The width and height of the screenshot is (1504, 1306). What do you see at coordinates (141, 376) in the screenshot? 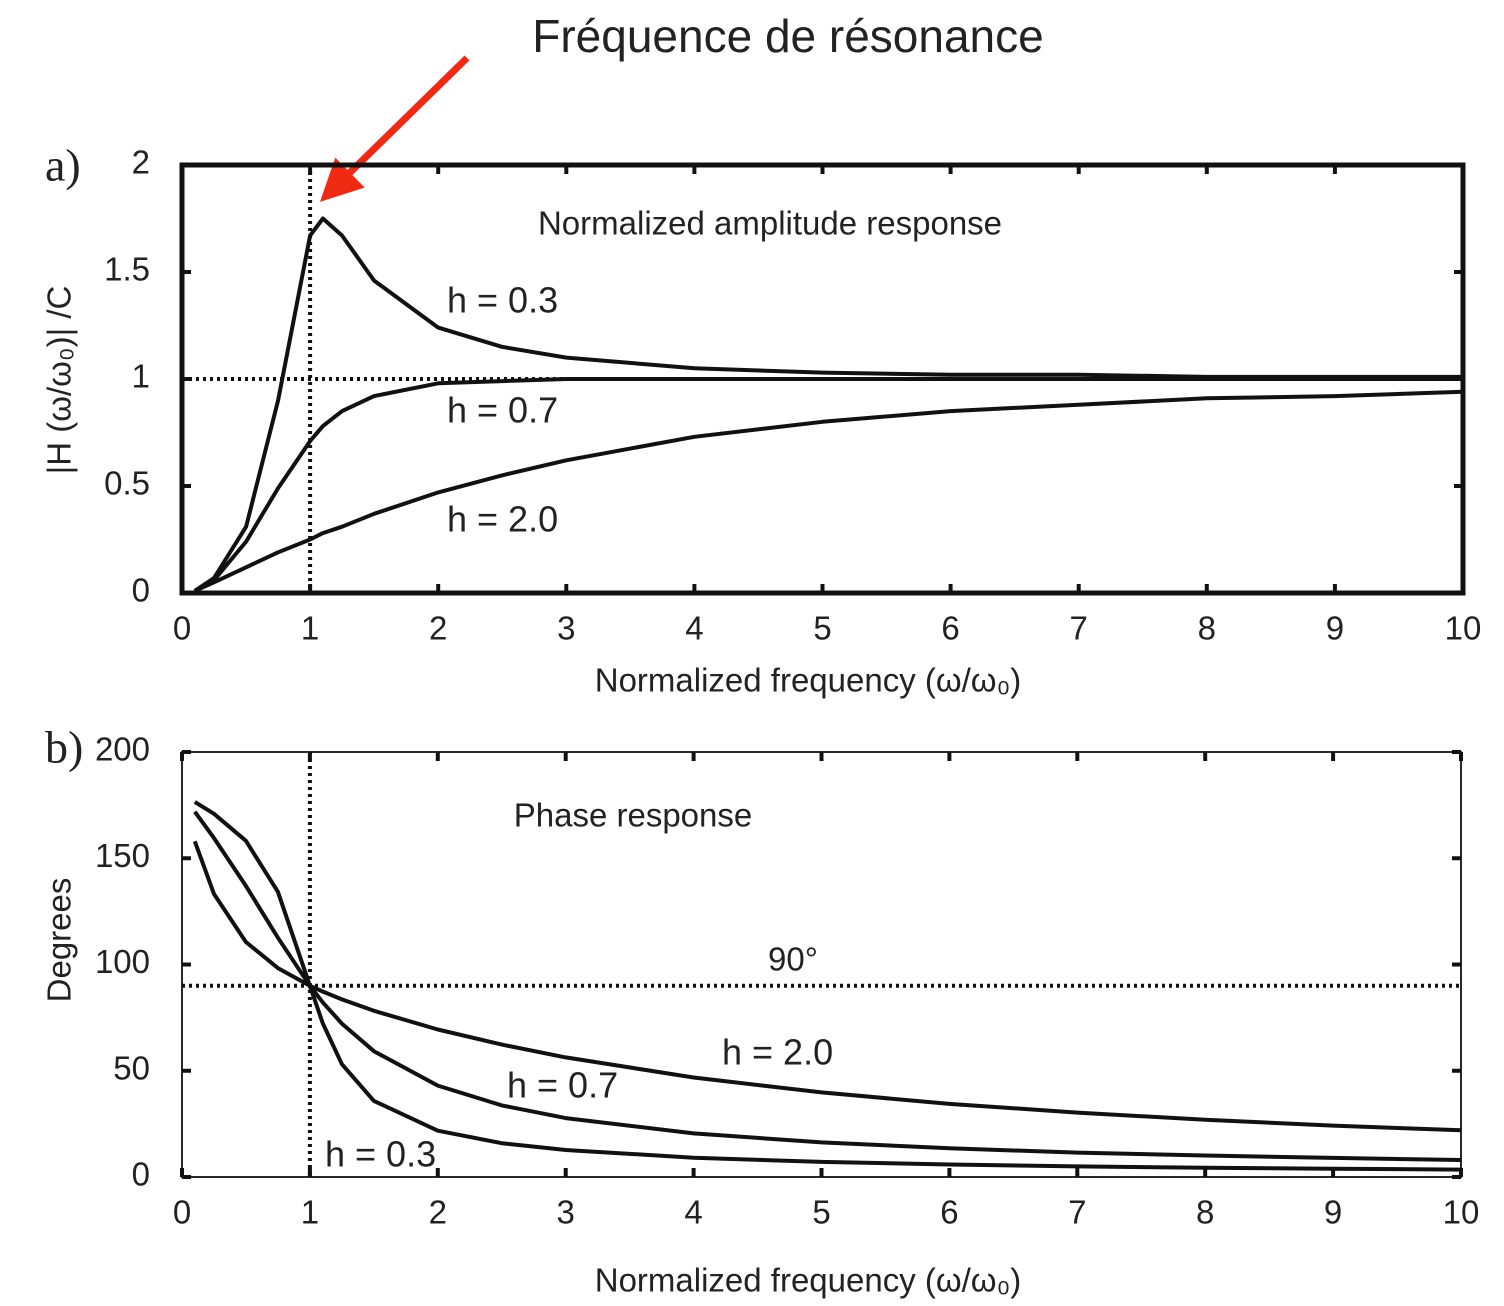
I see `y-tick-label: 1` at bounding box center [141, 376].